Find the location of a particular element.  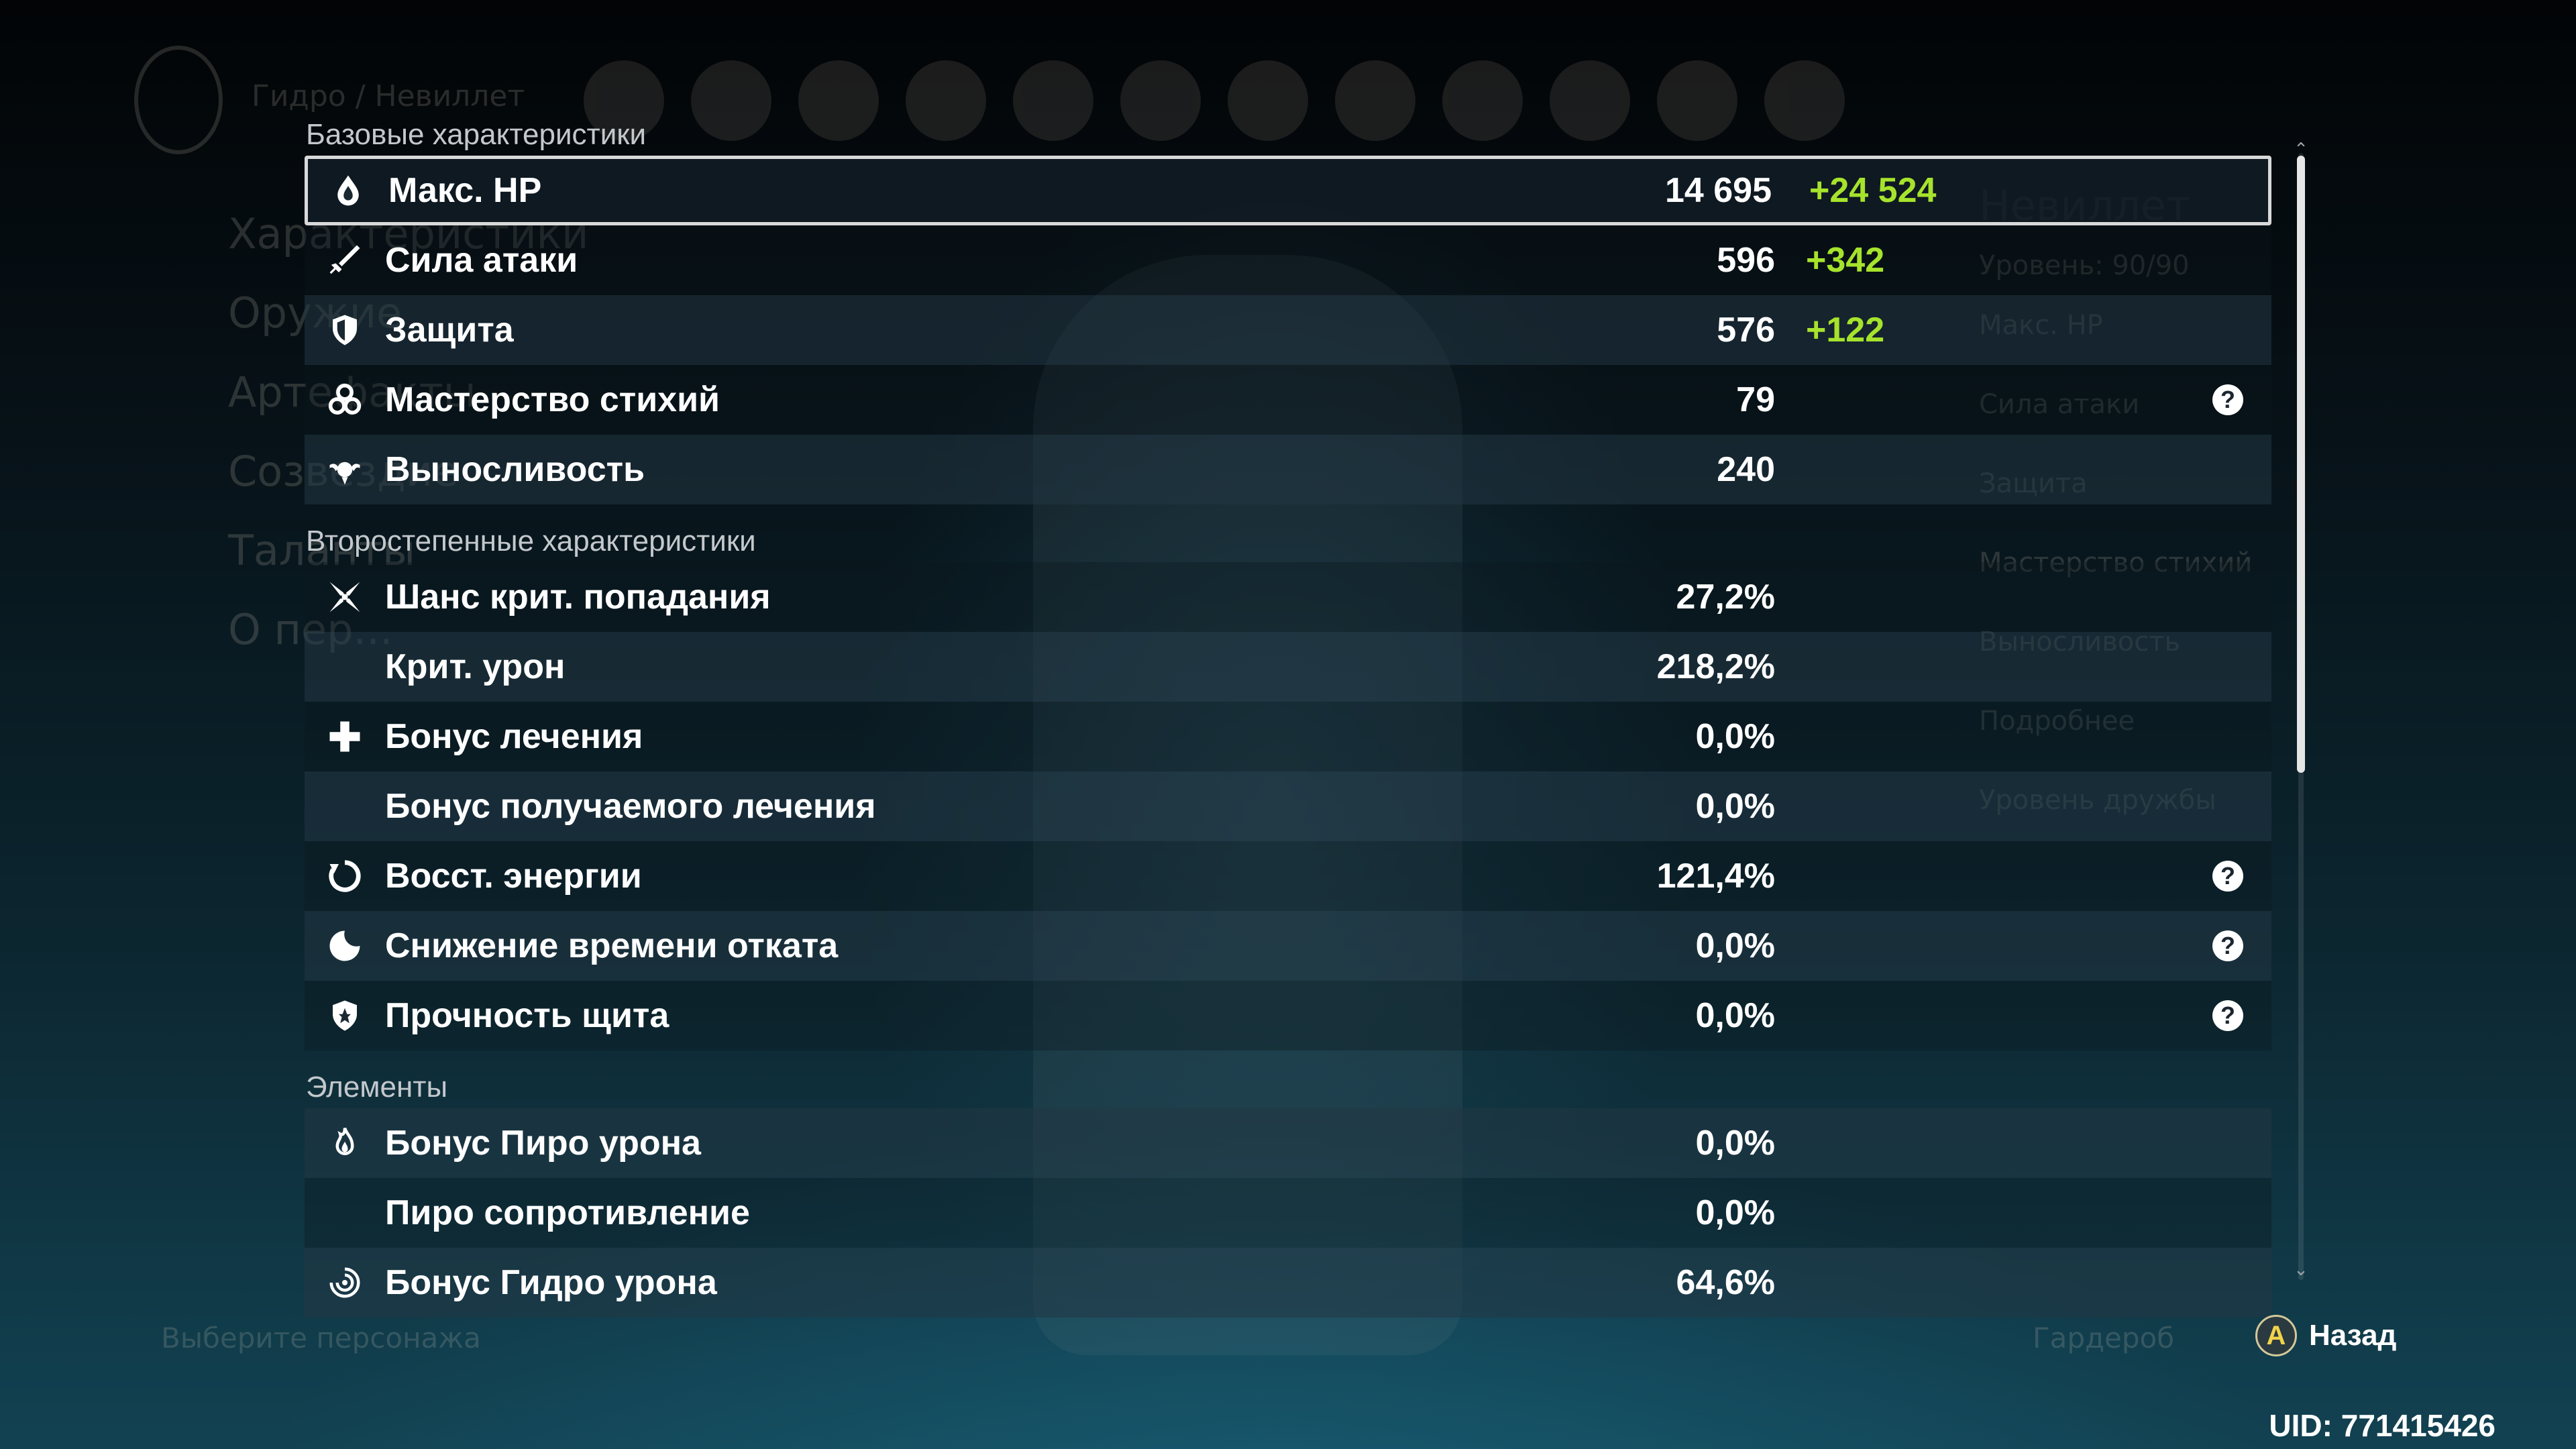

stat-value: 121,4% is located at coordinates (1715, 876).